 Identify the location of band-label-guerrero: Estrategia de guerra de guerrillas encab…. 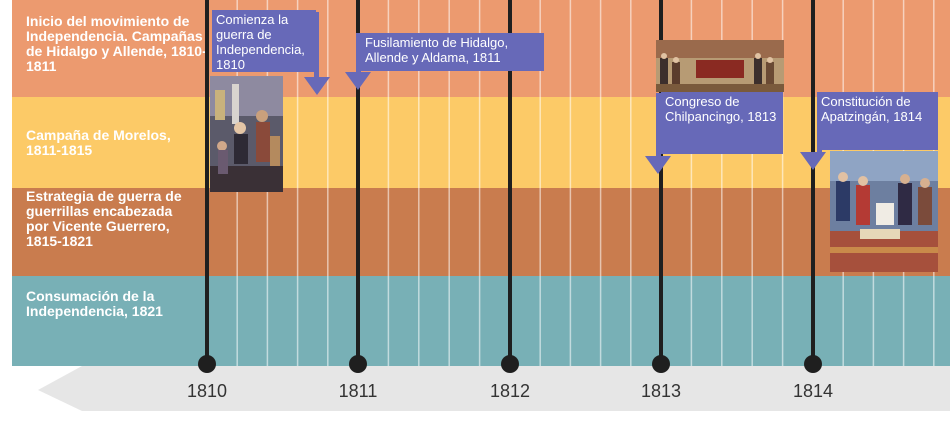
(104, 218).